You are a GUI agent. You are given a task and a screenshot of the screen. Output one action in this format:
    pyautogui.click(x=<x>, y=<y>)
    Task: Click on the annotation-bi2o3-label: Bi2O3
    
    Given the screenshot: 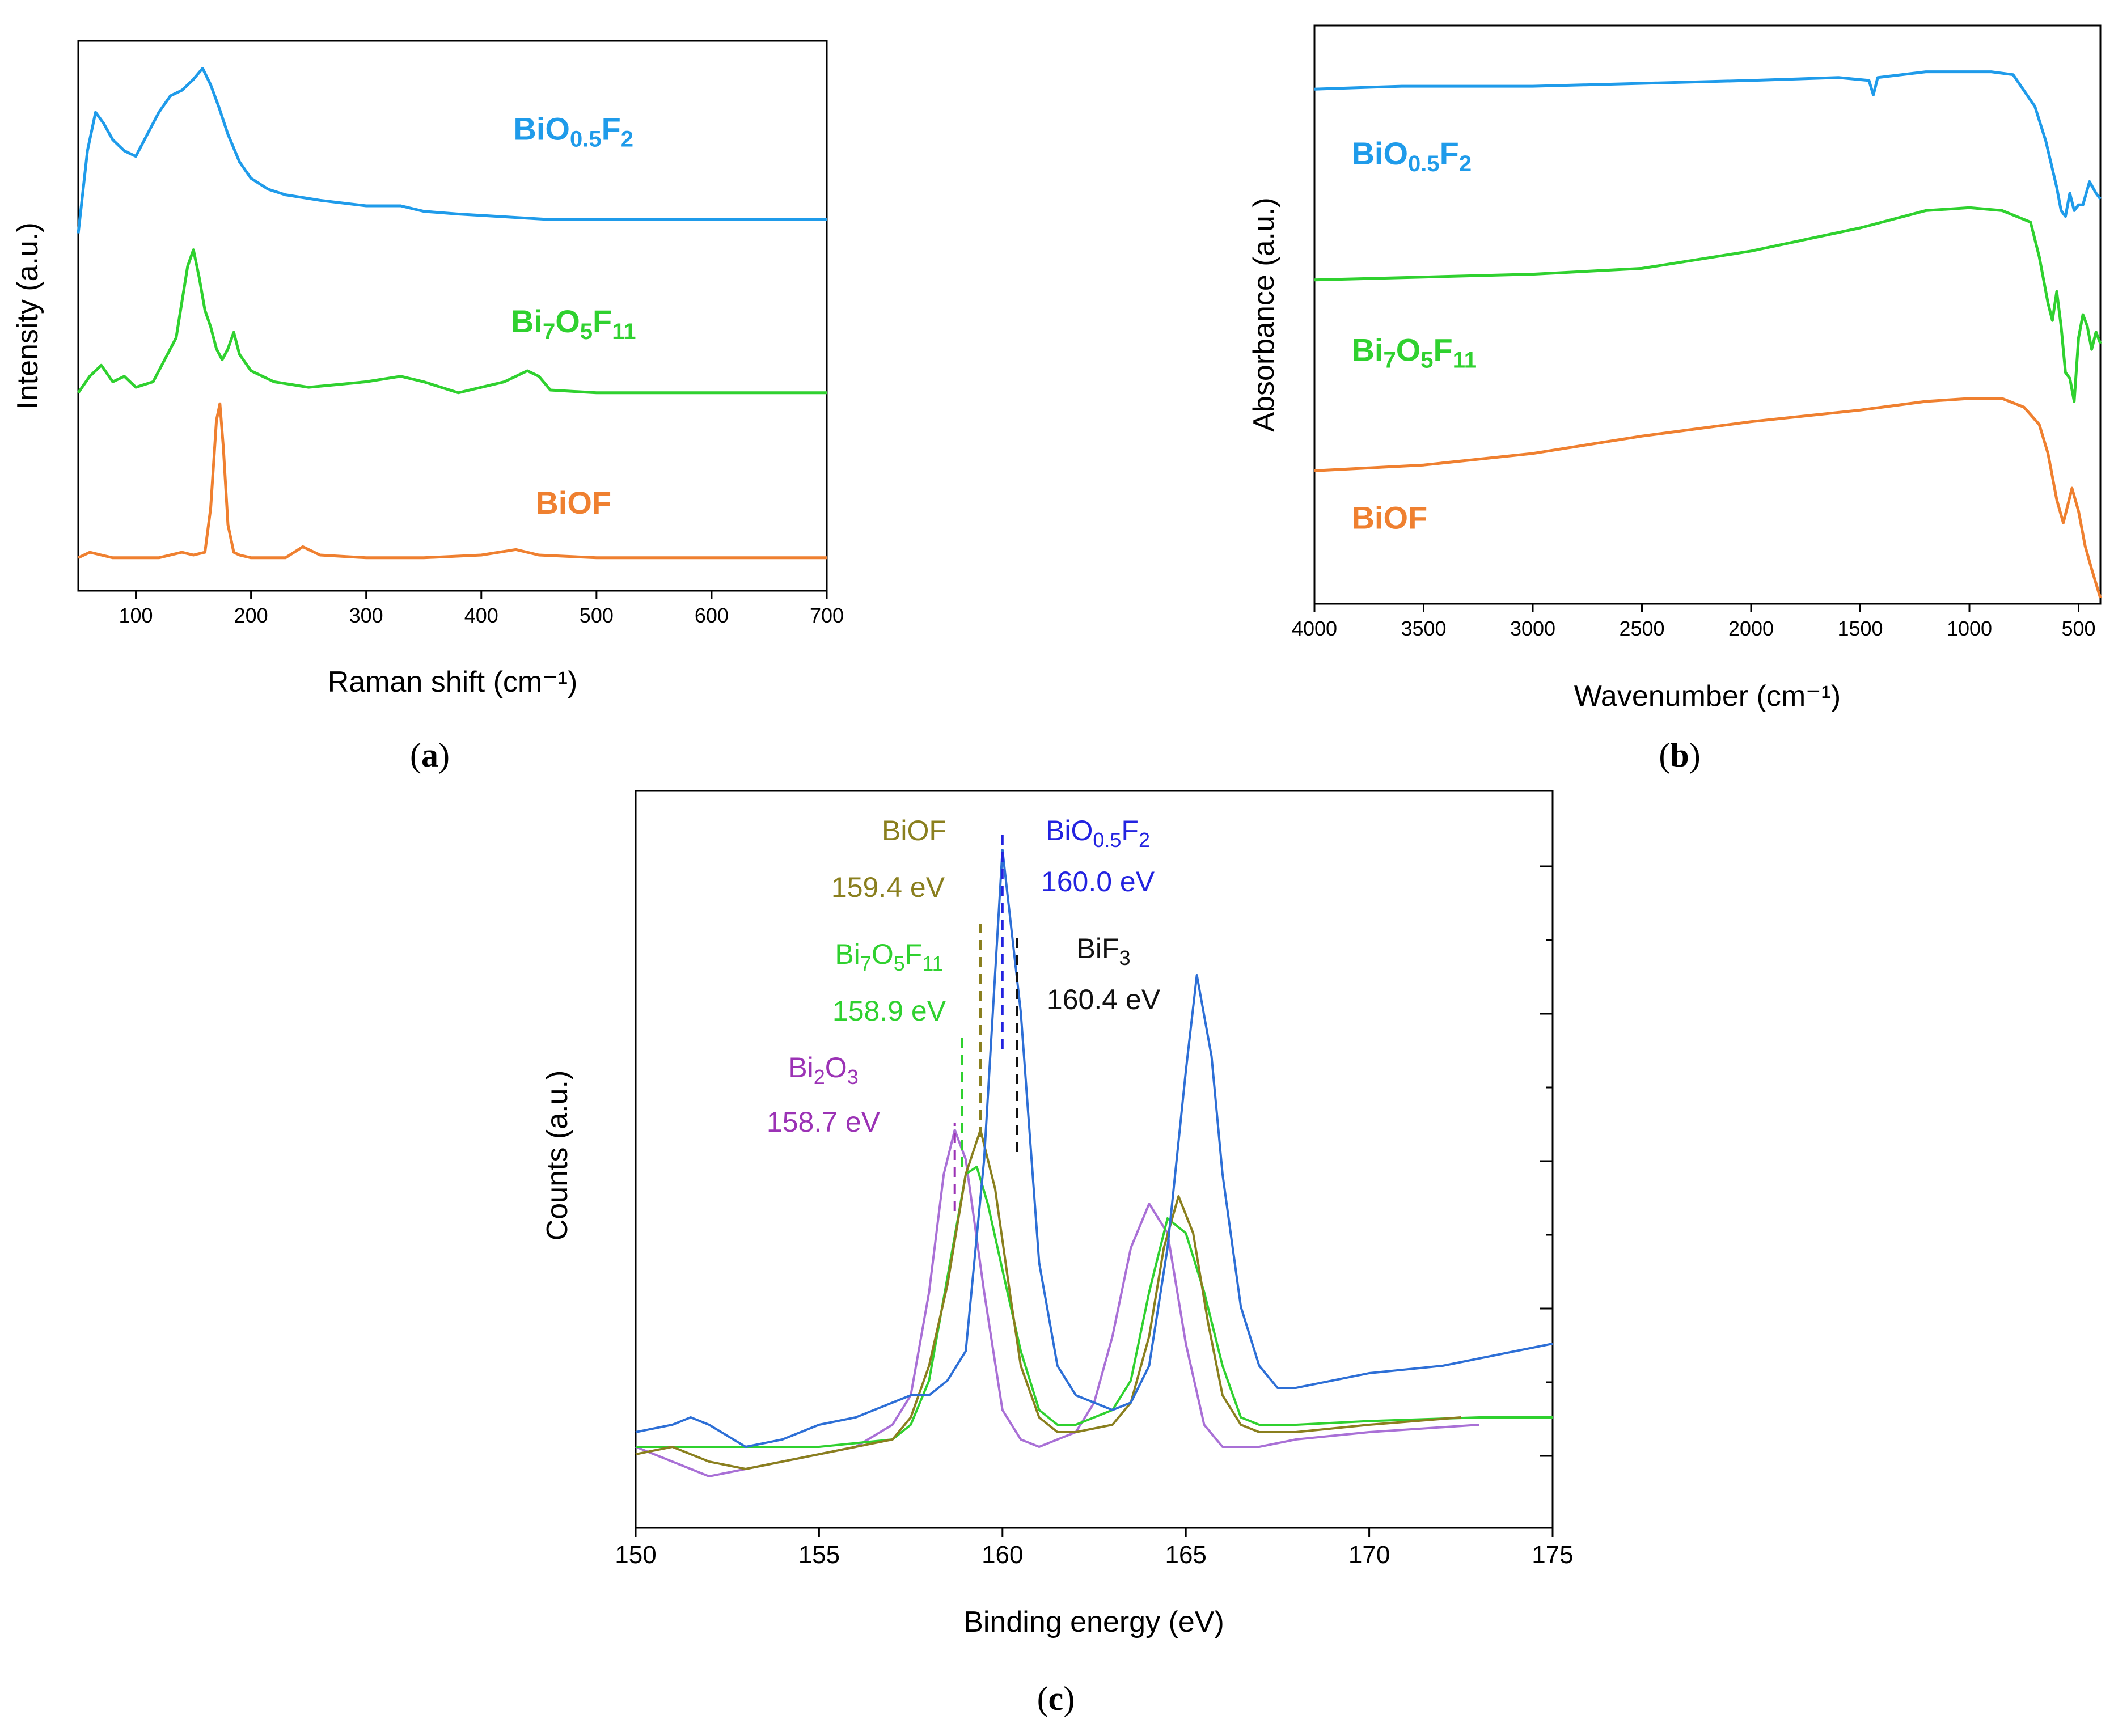 What is the action you would take?
    pyautogui.click(x=823, y=1070)
    